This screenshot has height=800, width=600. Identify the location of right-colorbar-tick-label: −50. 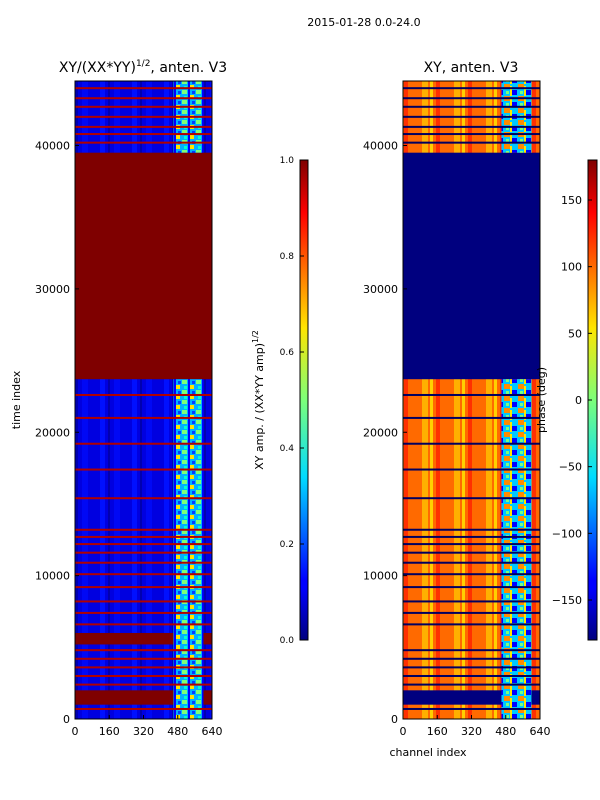
(570, 467).